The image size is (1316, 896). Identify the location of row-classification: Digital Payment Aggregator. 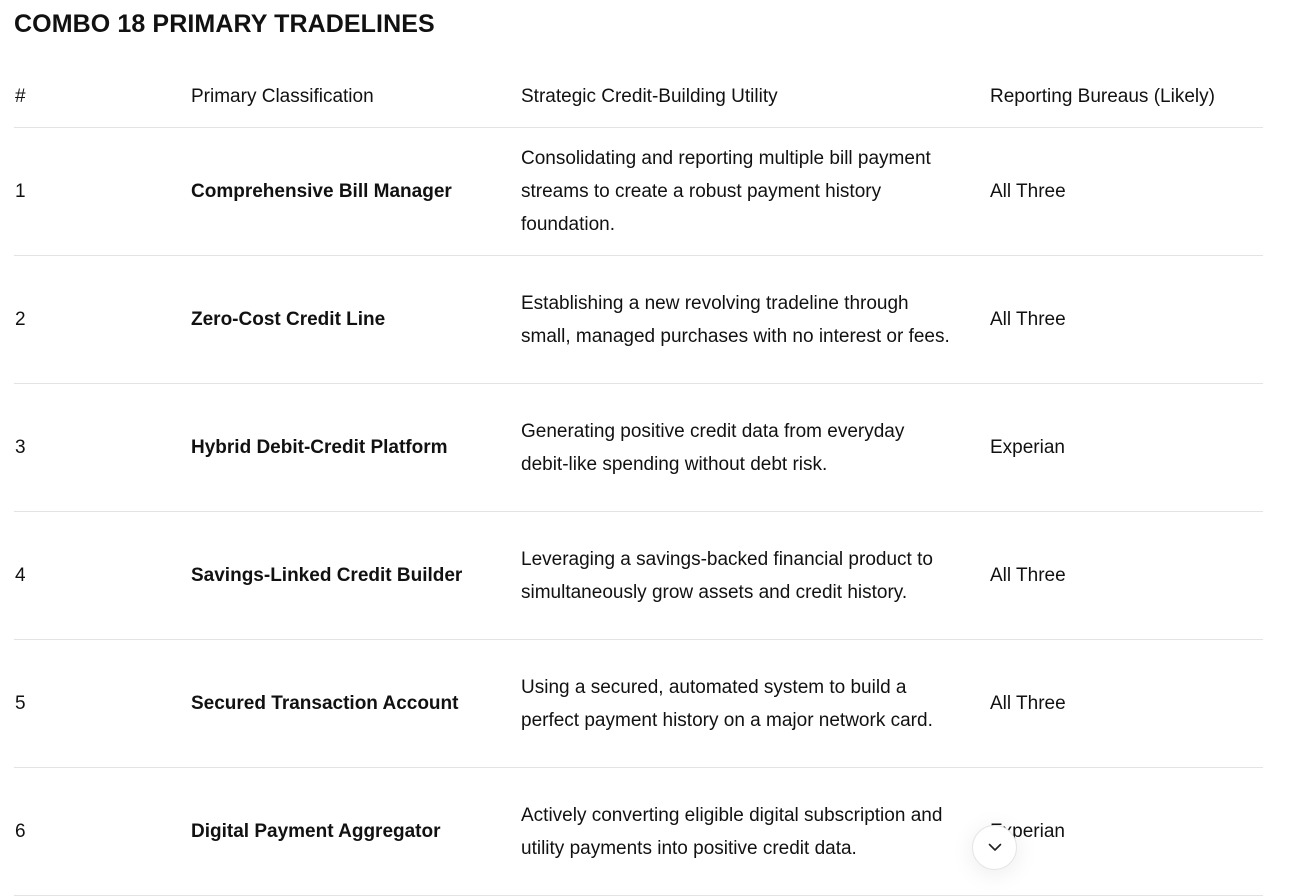
(356, 831).